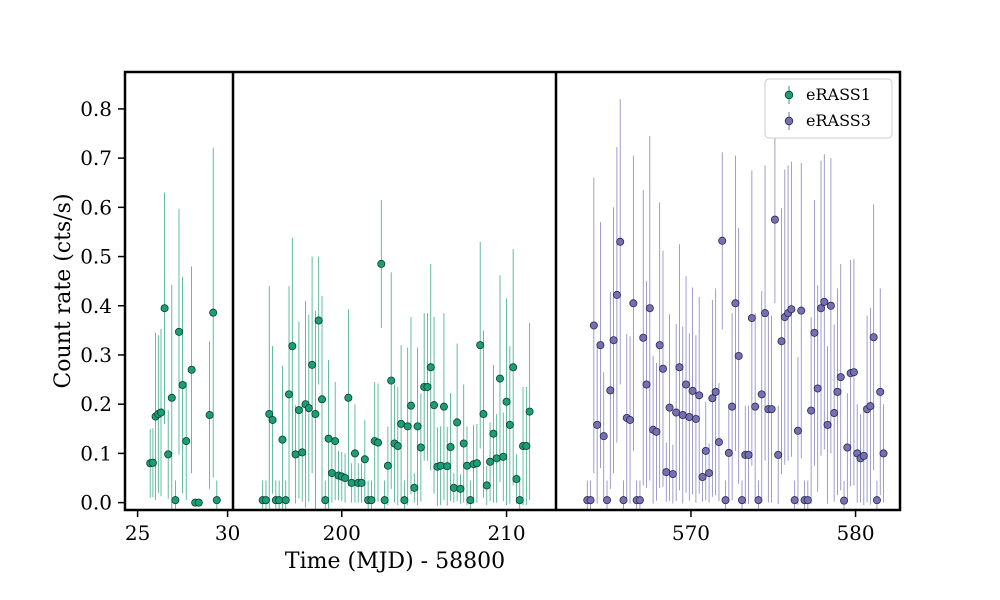 The width and height of the screenshot is (1000, 600). I want to click on legend: eRASS1 eRASS3, so click(828, 108).